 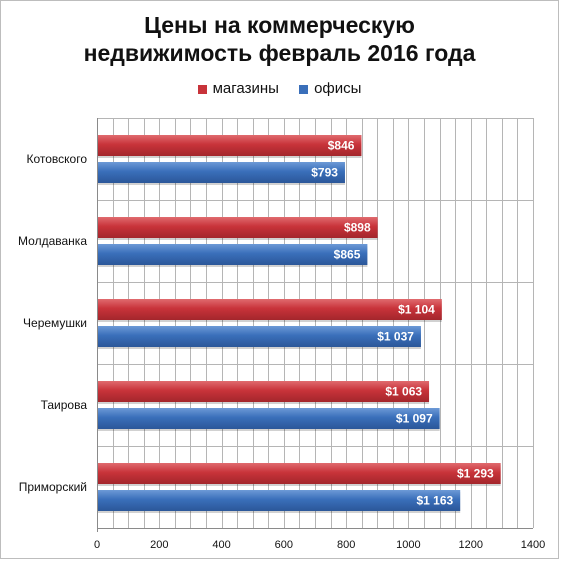 What do you see at coordinates (470, 545) in the screenshot?
I see `x-tick-label: 1200` at bounding box center [470, 545].